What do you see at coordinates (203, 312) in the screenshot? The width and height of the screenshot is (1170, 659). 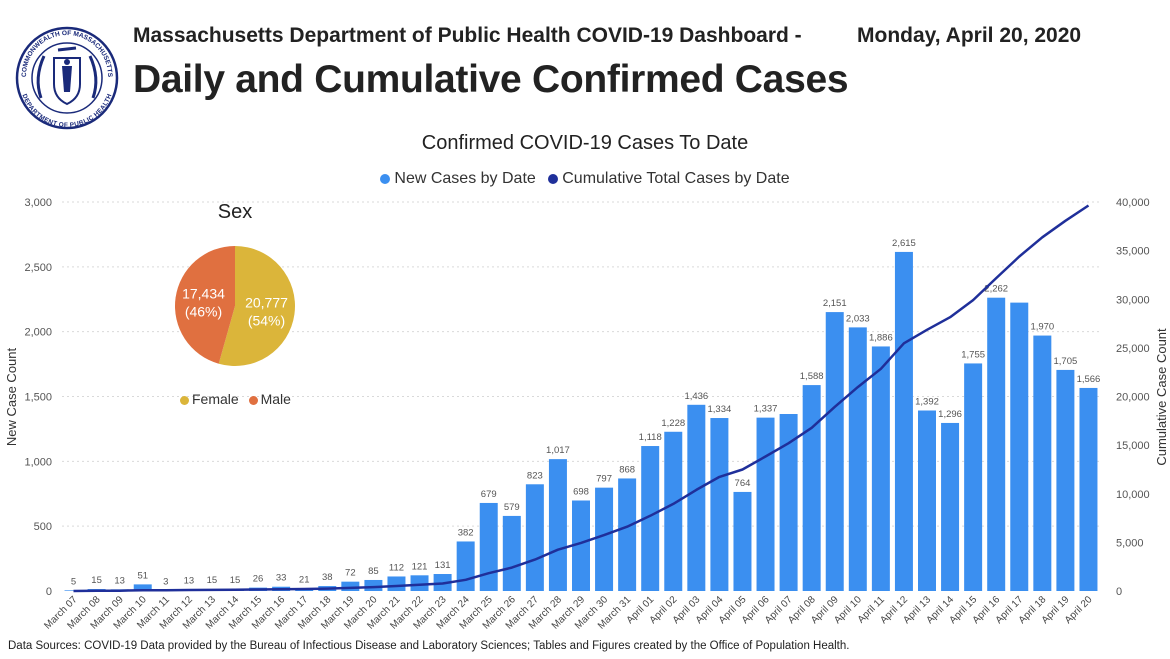 I see `pie-percent-label: (46%)` at bounding box center [203, 312].